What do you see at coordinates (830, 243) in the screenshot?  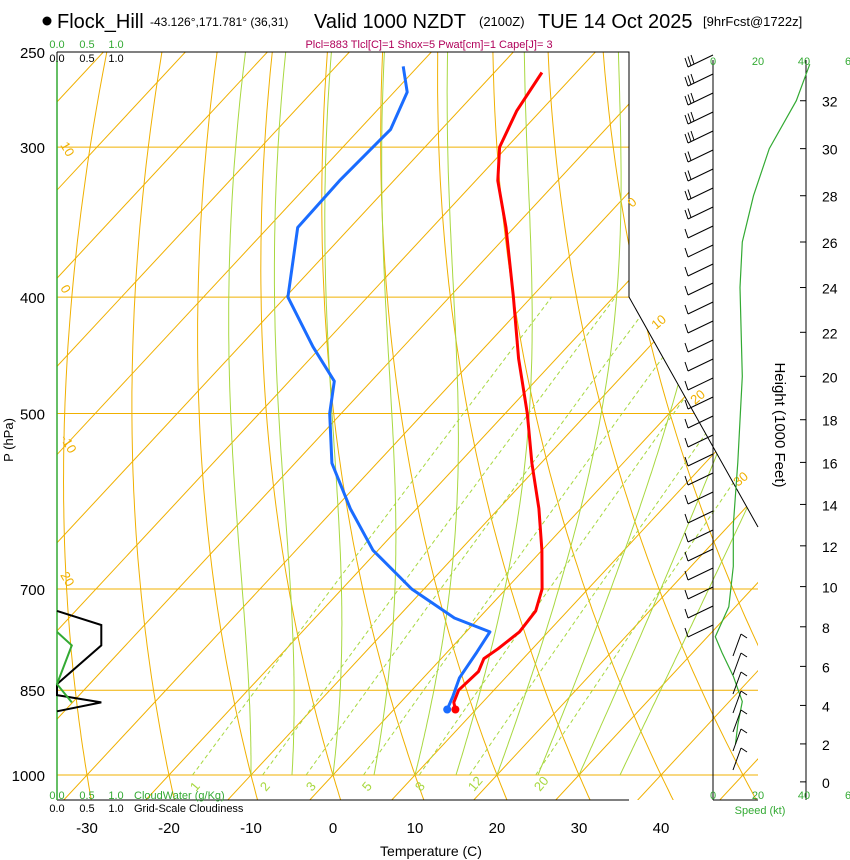 I see `height-tick-label: 26` at bounding box center [830, 243].